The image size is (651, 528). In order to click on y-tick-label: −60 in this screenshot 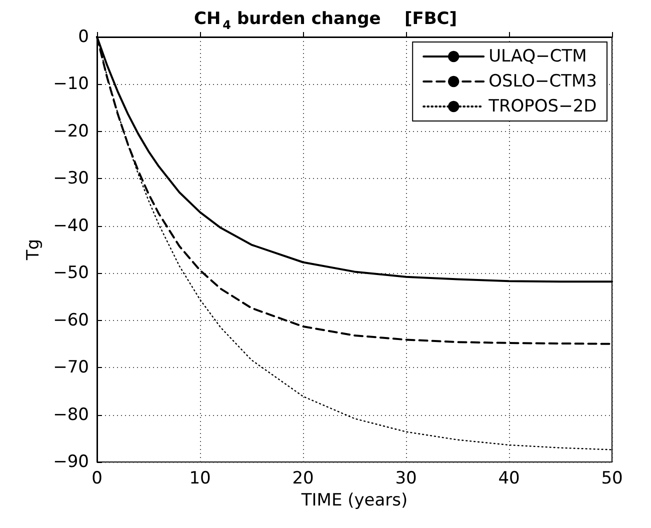, I will do `click(71, 320)`.